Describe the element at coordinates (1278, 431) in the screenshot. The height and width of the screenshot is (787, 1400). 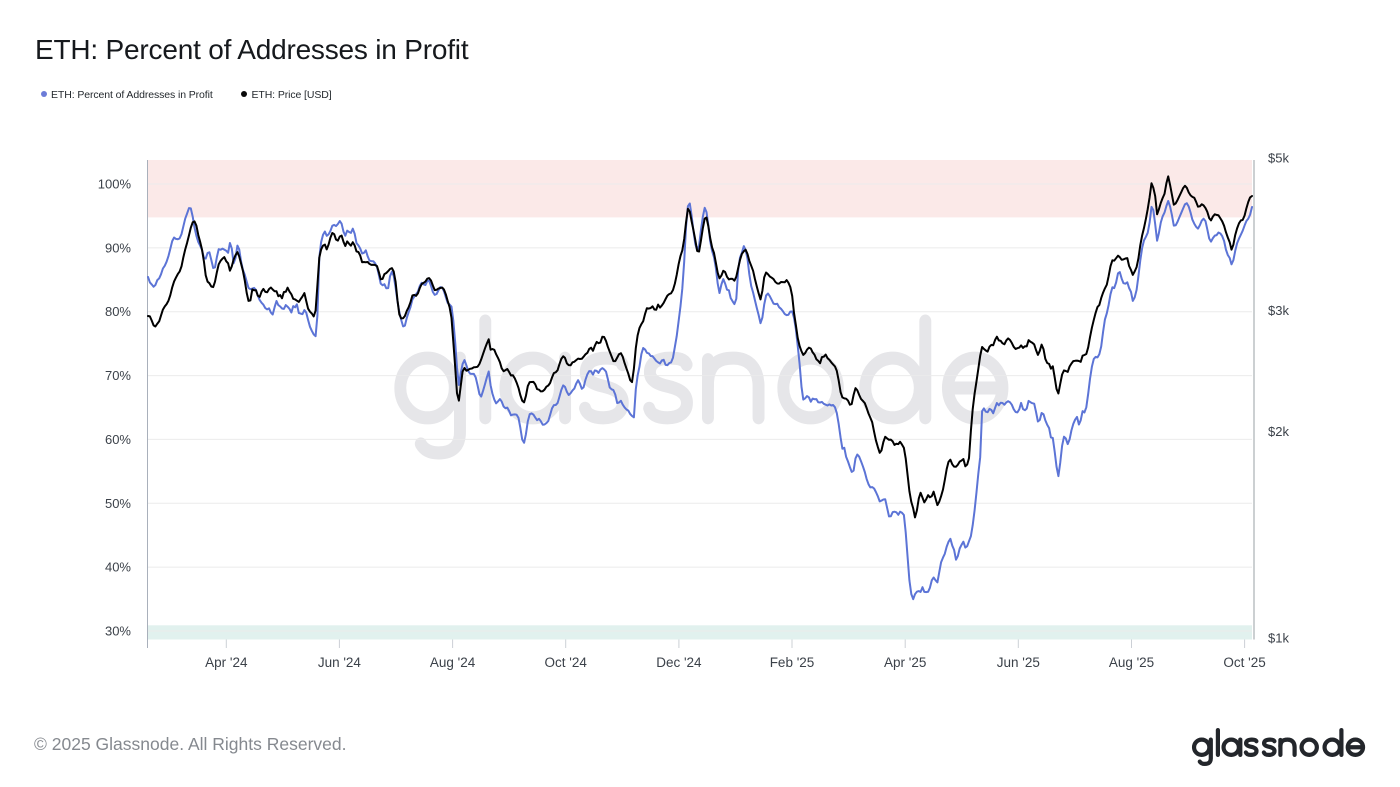
I see `svg-text: $2k` at that location.